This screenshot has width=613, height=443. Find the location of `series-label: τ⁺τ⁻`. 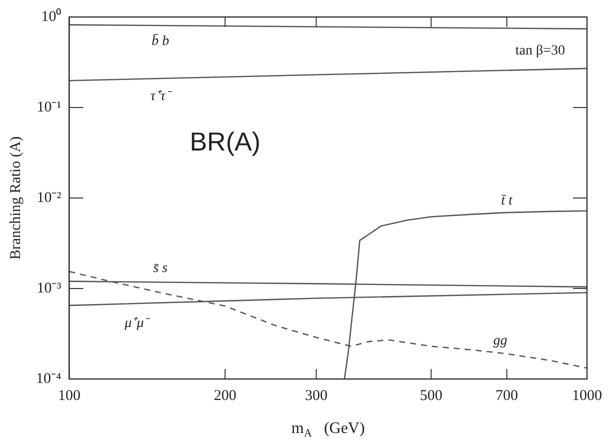

series-label: τ⁺τ⁻ is located at coordinates (161, 96).